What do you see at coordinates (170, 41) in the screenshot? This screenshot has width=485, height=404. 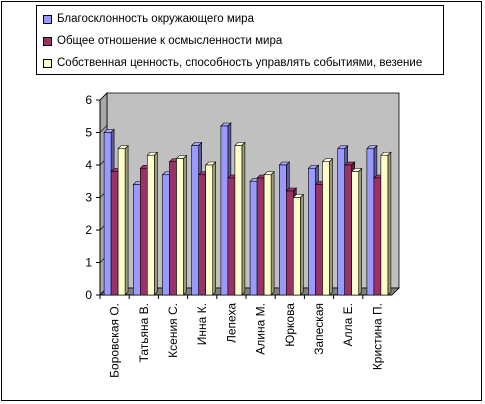 I see `legend-label-series-2: Общее отношение к осмысленности мира` at bounding box center [170, 41].